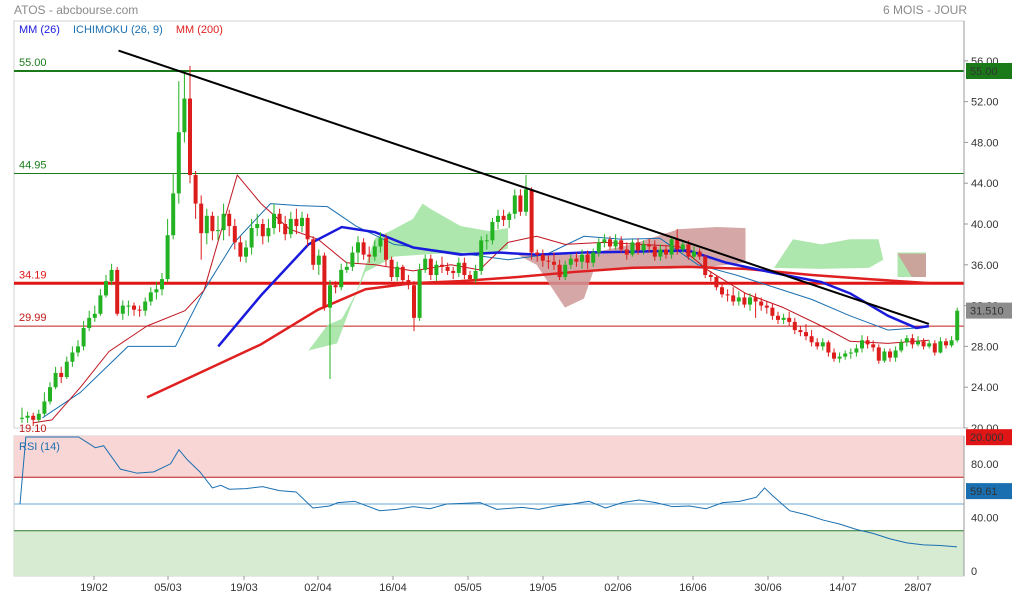 Image resolution: width=1014 pixels, height=596 pixels. I want to click on legend-item: MM (200), so click(199, 30).